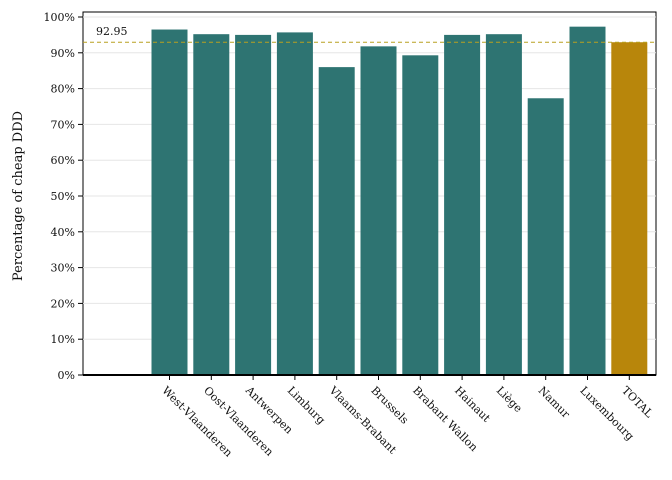  Describe the element at coordinates (63, 53) in the screenshot. I see `y-tick-label: 90%` at that location.